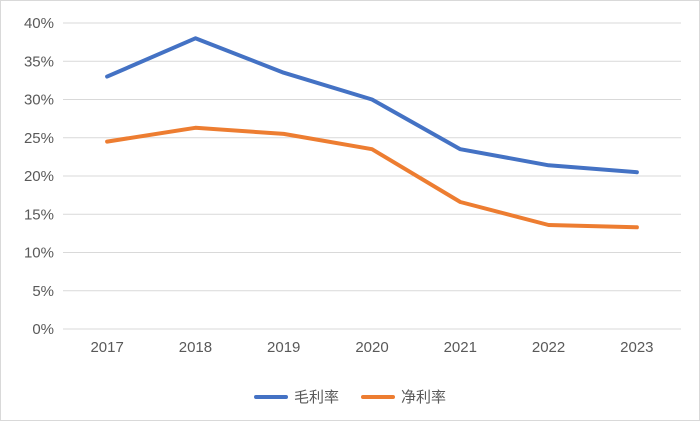  Describe the element at coordinates (39, 138) in the screenshot. I see `y-axis-tick-label: 25%` at that location.